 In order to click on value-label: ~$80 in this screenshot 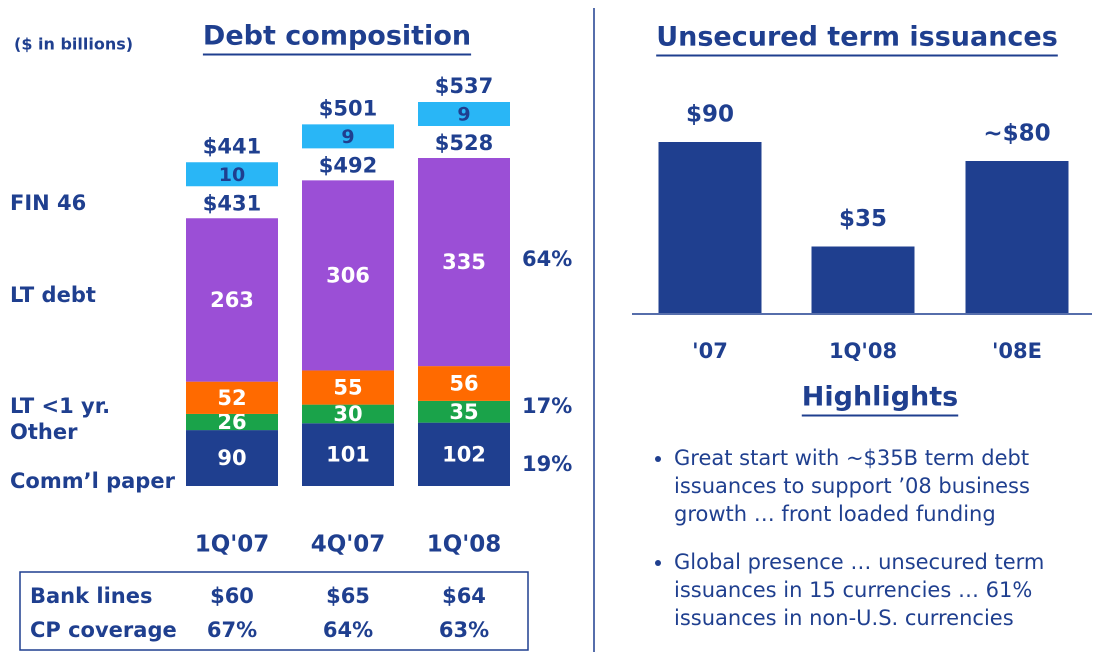, I will do `click(1016, 134)`.